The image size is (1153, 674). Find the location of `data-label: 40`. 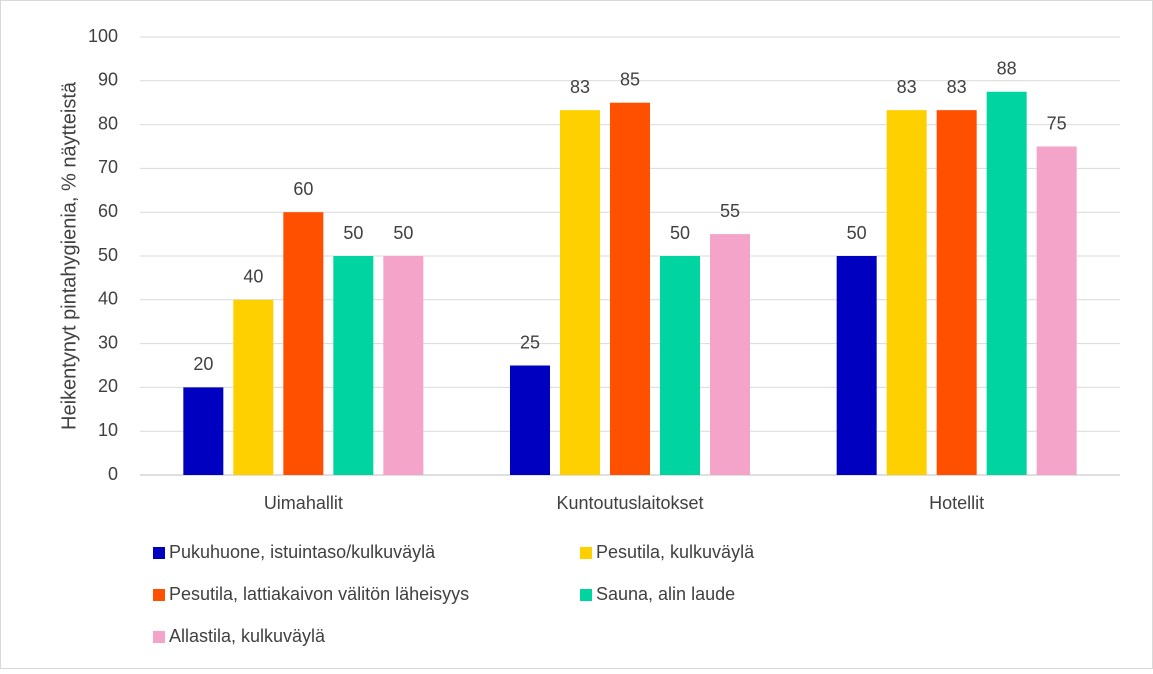

data-label: 40 is located at coordinates (253, 277).